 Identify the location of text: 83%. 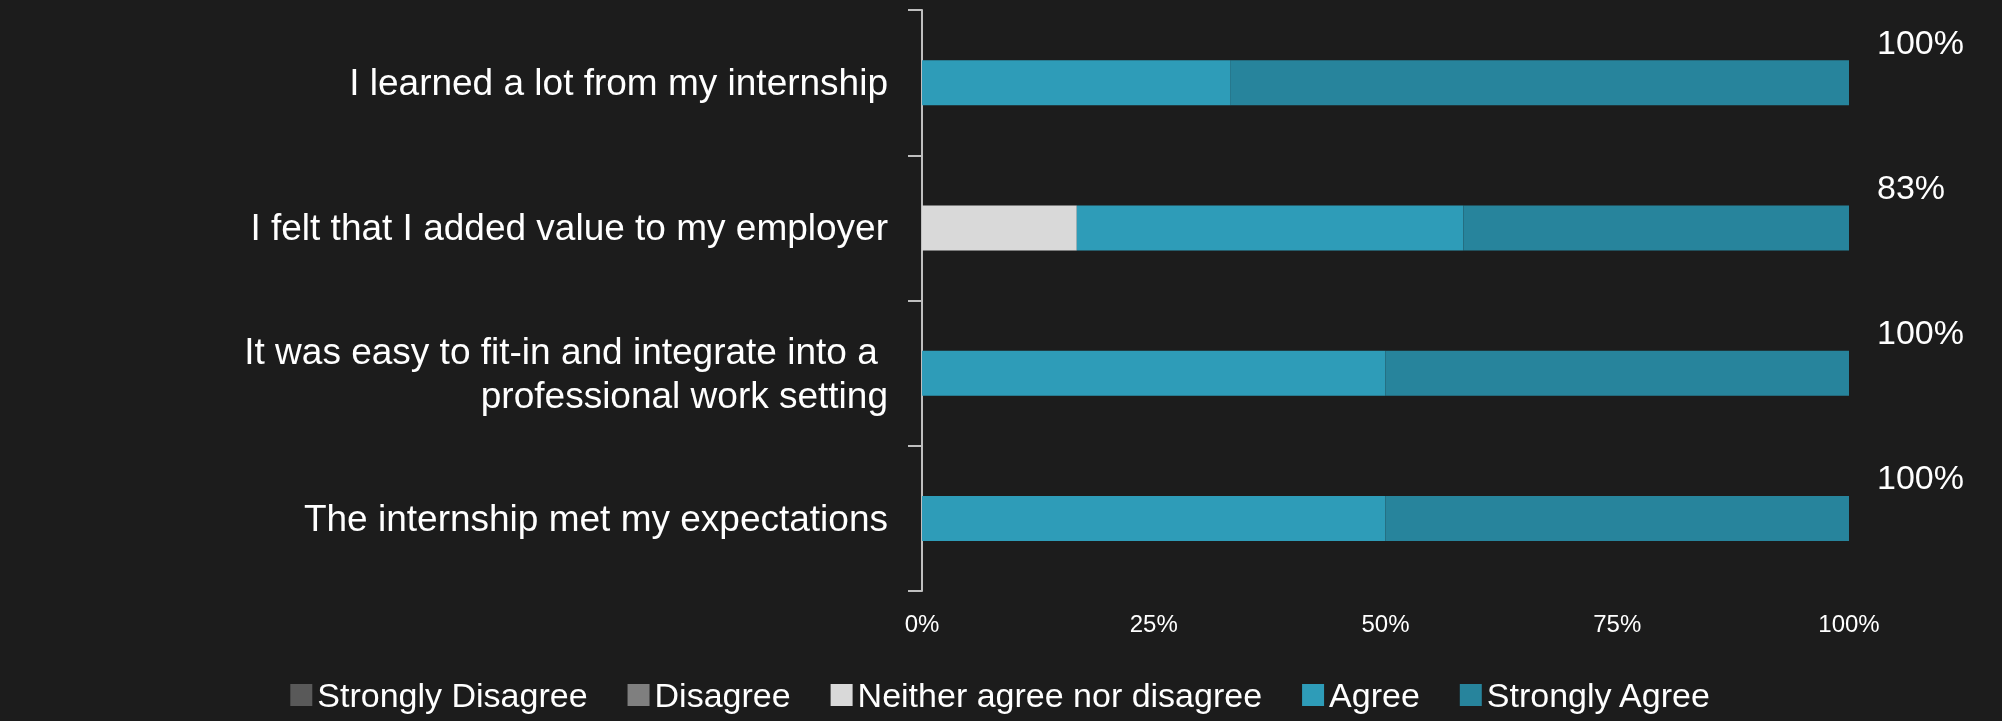
(1911, 186).